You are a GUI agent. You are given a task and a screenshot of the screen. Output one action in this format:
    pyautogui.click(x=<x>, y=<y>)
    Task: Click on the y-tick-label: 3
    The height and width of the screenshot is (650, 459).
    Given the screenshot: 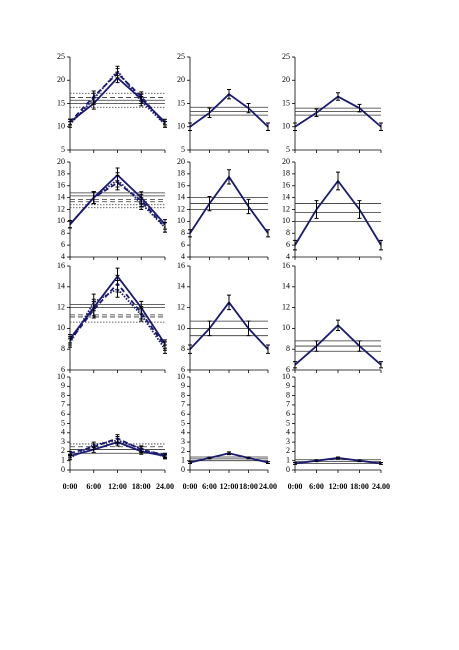 What is the action you would take?
    pyautogui.click(x=183, y=441)
    